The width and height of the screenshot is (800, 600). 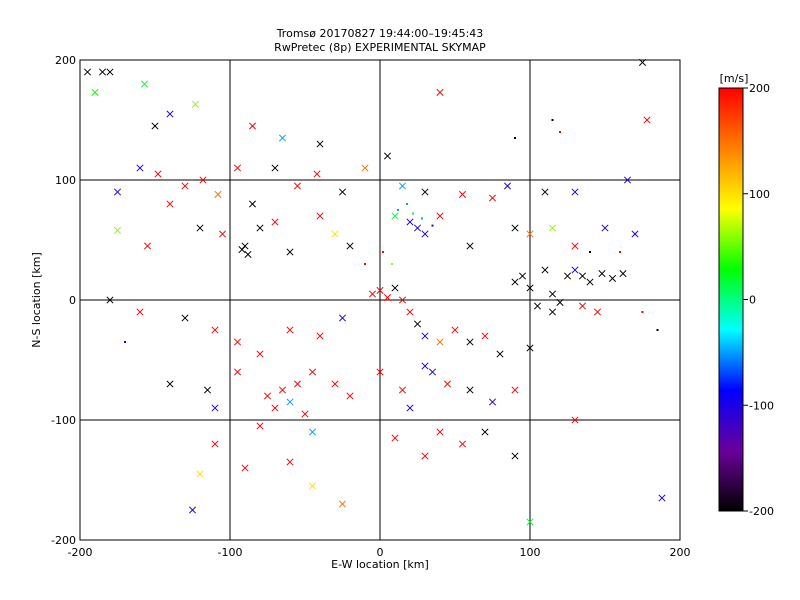 I want to click on colorbar-gradient, so click(x=731, y=299).